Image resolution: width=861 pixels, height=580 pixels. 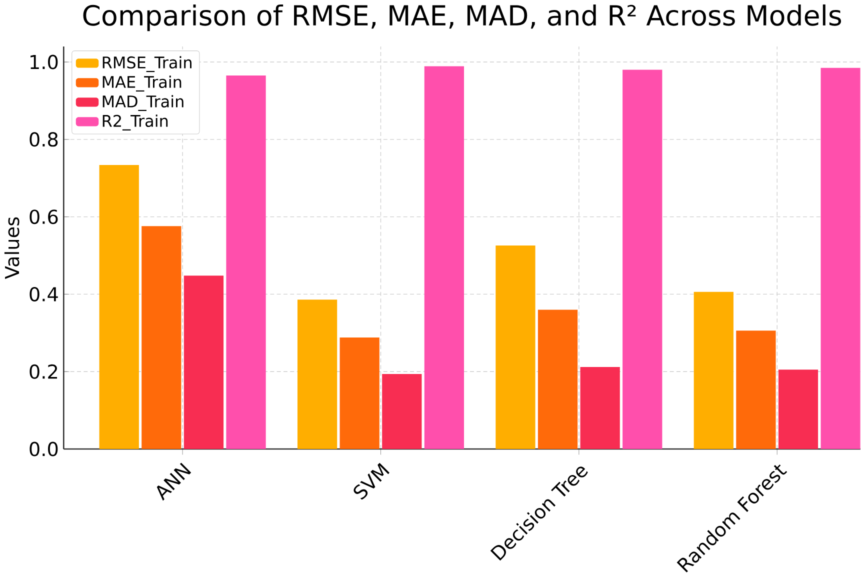 I want to click on y-tick-label: 1.0, so click(x=44, y=62).